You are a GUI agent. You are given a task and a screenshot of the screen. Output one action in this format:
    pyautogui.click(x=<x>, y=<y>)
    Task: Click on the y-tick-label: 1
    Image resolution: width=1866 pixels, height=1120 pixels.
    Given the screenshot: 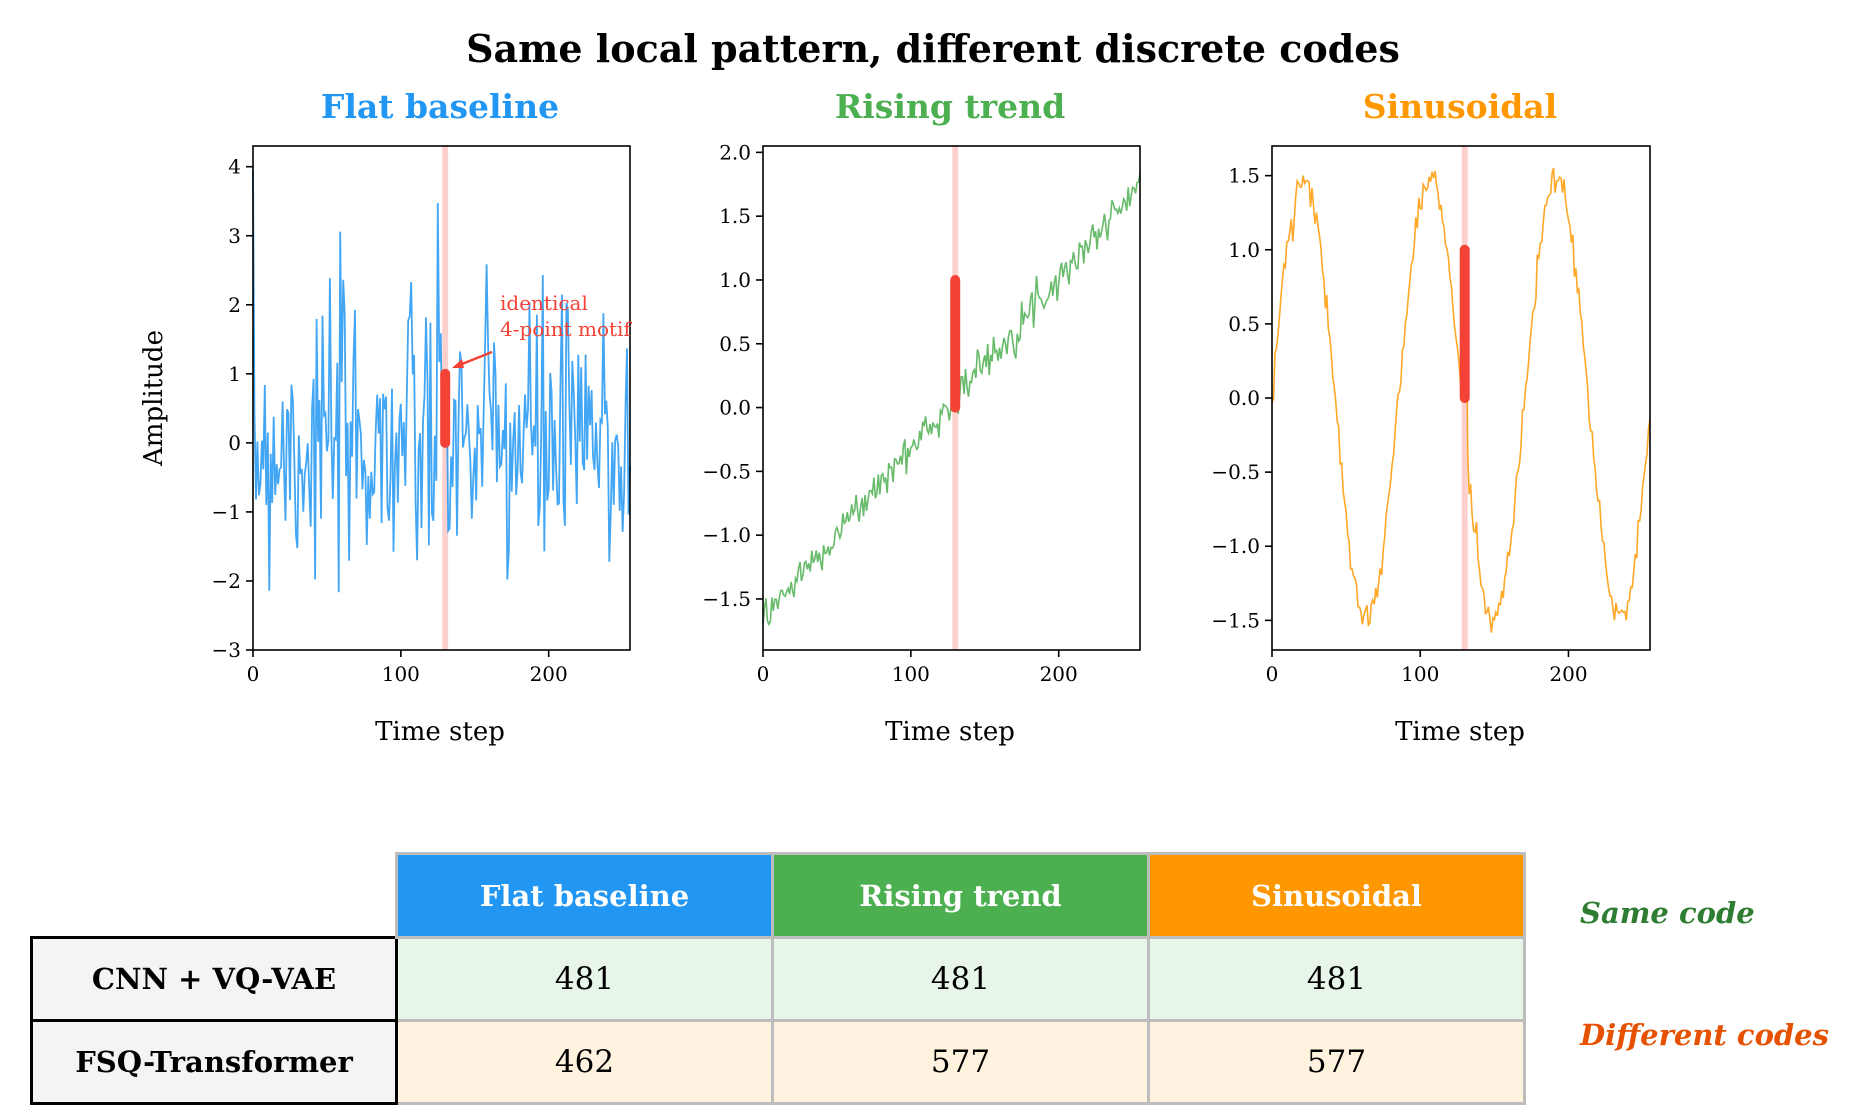 What is the action you would take?
    pyautogui.click(x=234, y=374)
    